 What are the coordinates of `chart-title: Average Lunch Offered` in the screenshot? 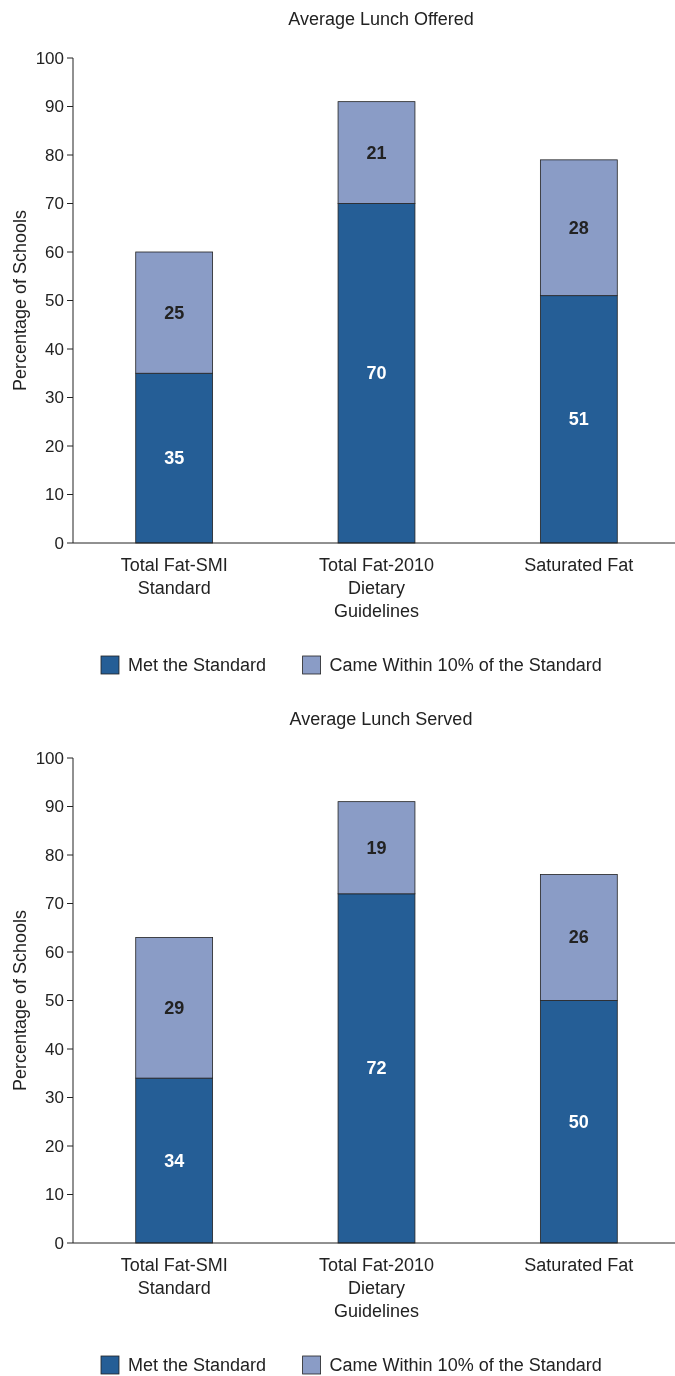 It's located at (381, 19).